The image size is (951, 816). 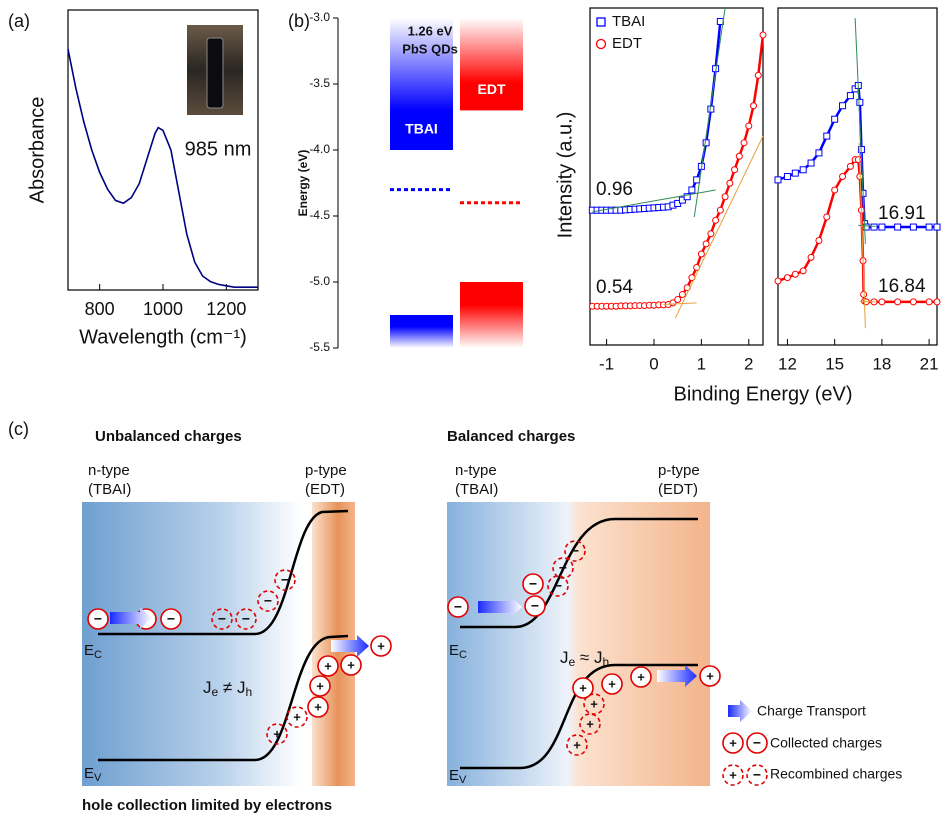 I want to click on n-type-label: n-type, so click(x=109, y=470).